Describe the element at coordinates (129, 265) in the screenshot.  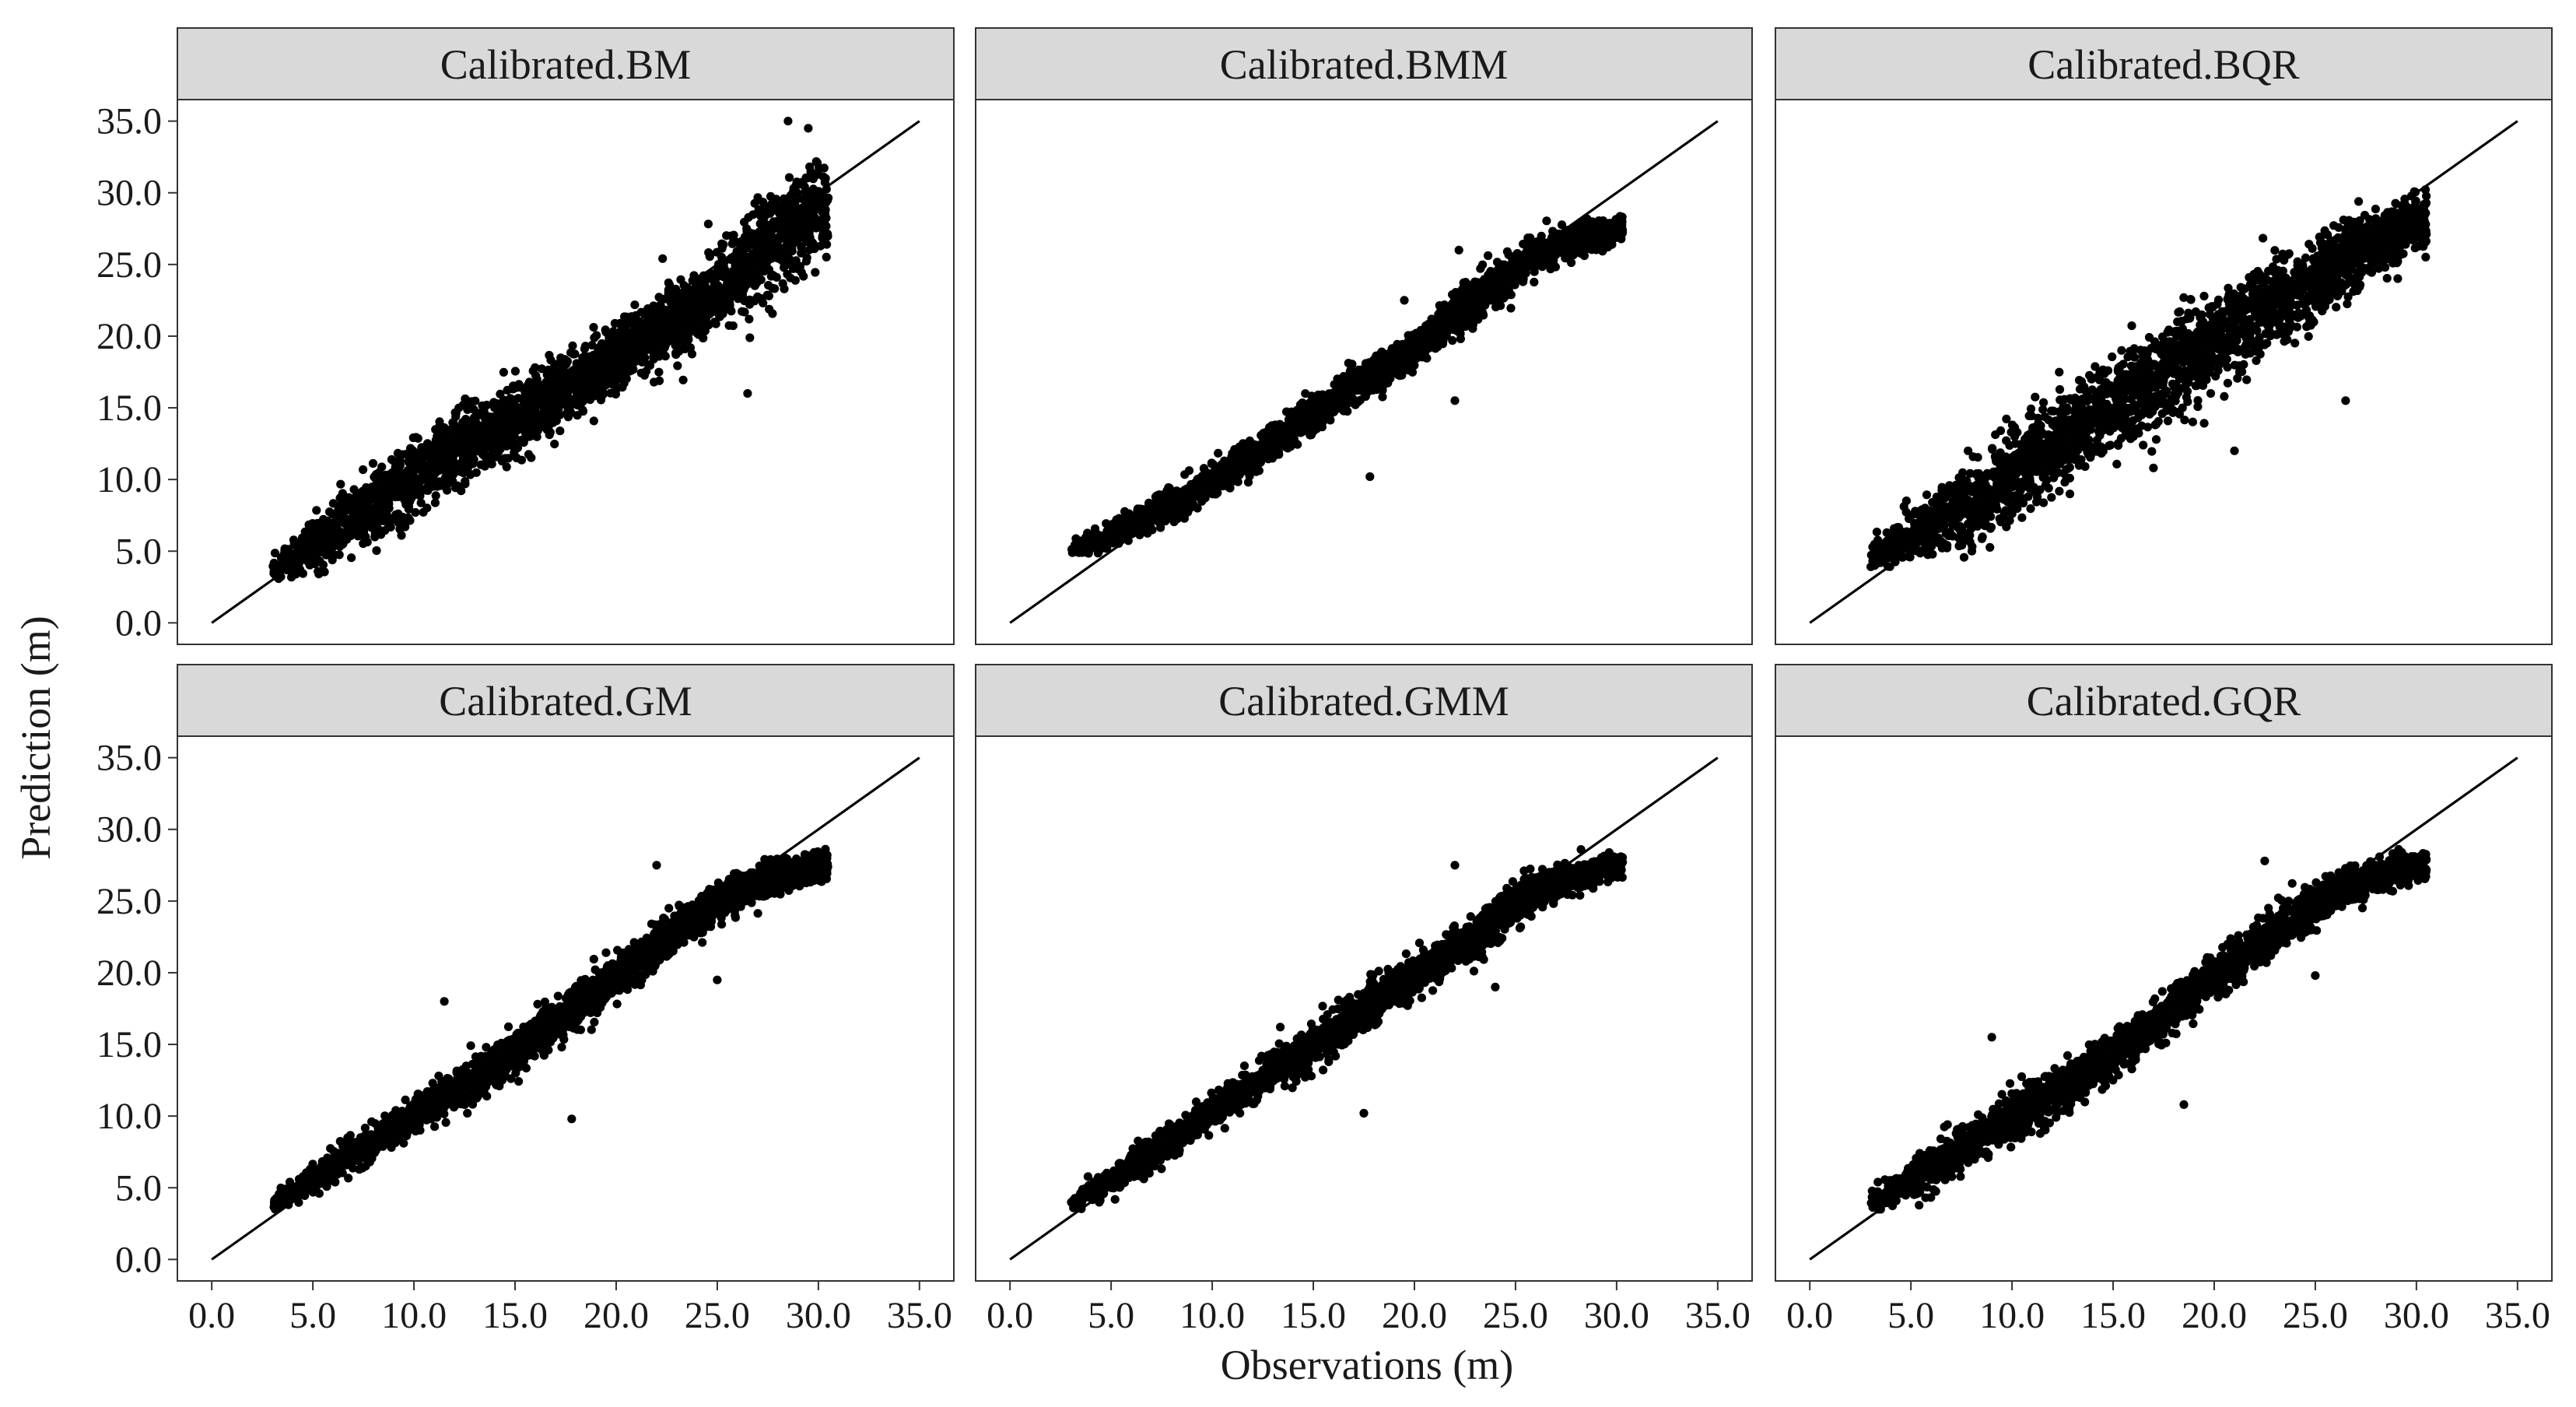
I see `y-tick-label: 25.0` at that location.